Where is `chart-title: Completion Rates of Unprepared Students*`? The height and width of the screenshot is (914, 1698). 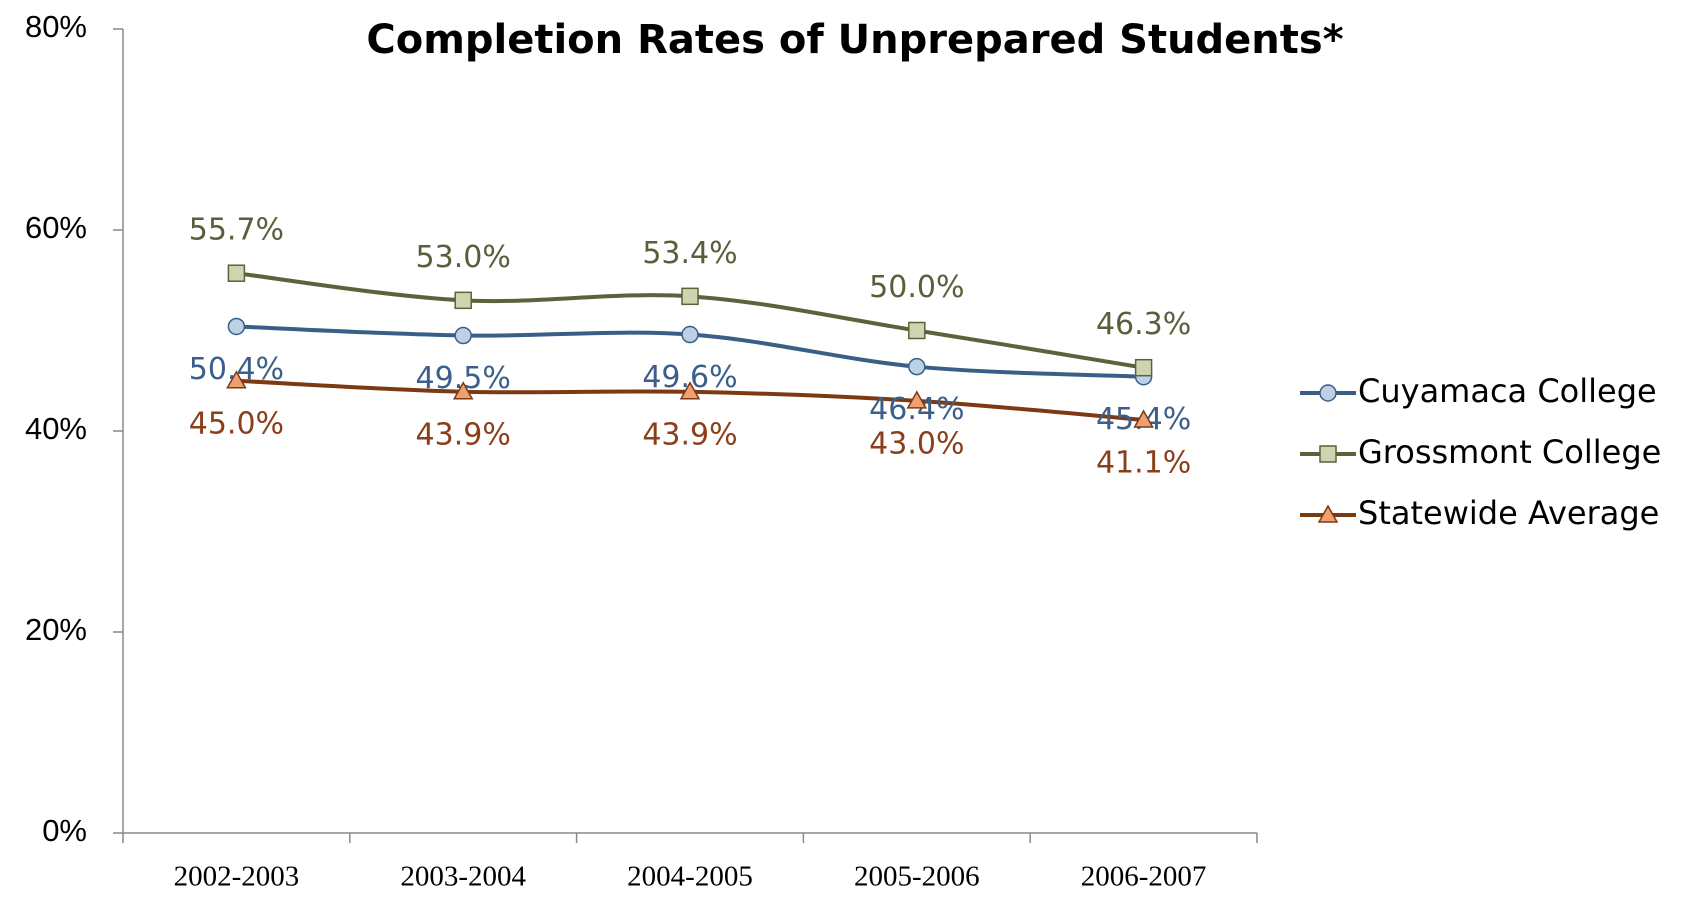 chart-title: Completion Rates of Unprepared Students* is located at coordinates (854, 40).